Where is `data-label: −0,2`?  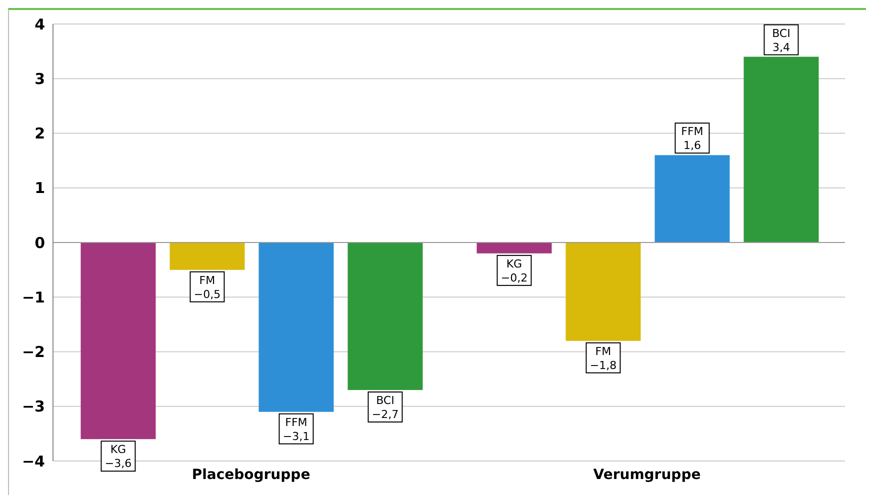
data-label: −0,2 is located at coordinates (514, 277).